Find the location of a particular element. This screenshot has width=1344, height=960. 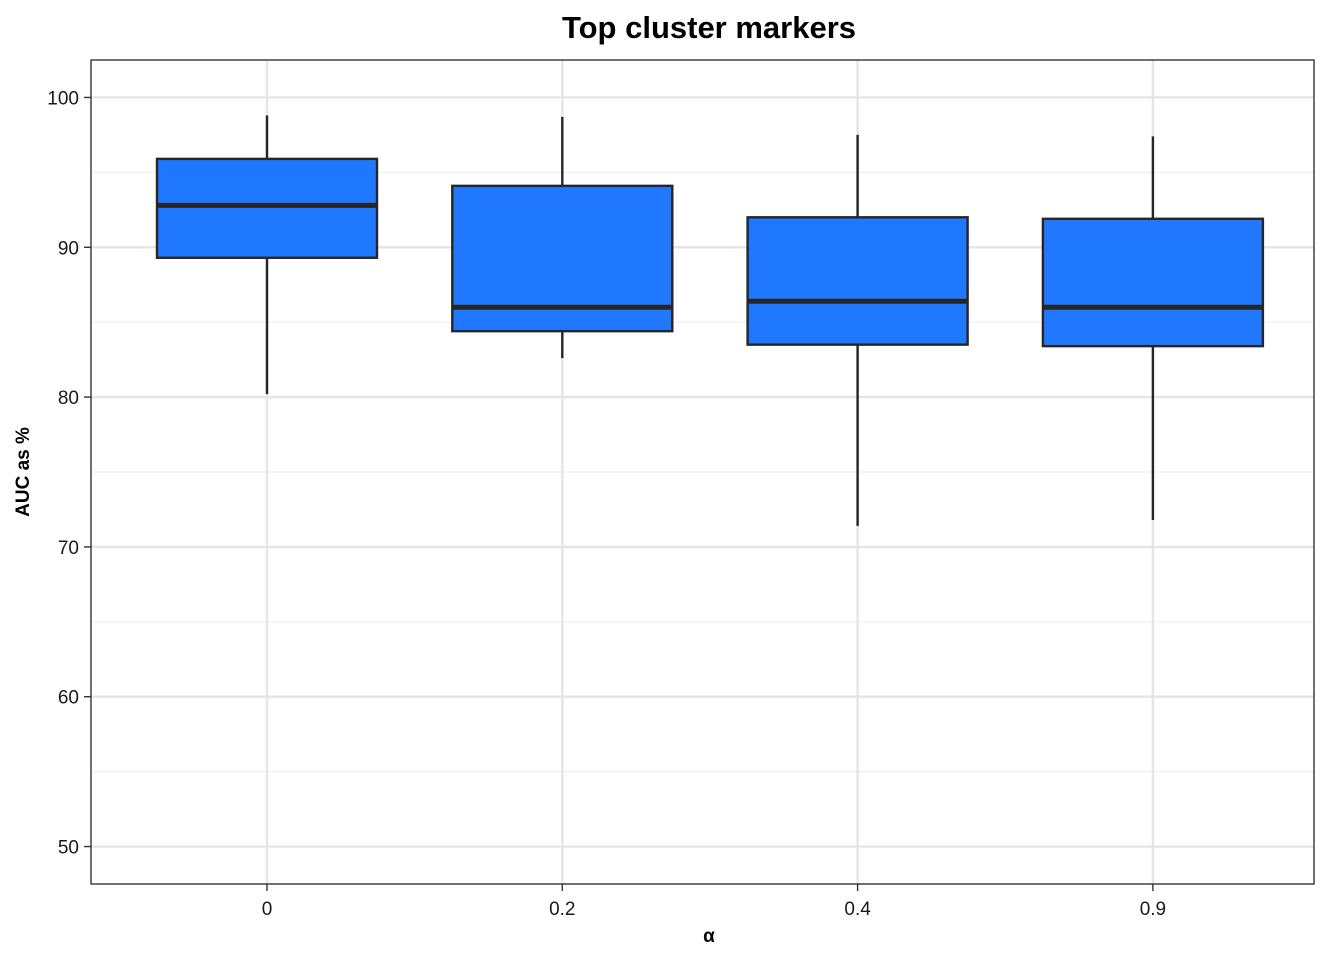

x-tick-label: 0.9 is located at coordinates (1153, 909).